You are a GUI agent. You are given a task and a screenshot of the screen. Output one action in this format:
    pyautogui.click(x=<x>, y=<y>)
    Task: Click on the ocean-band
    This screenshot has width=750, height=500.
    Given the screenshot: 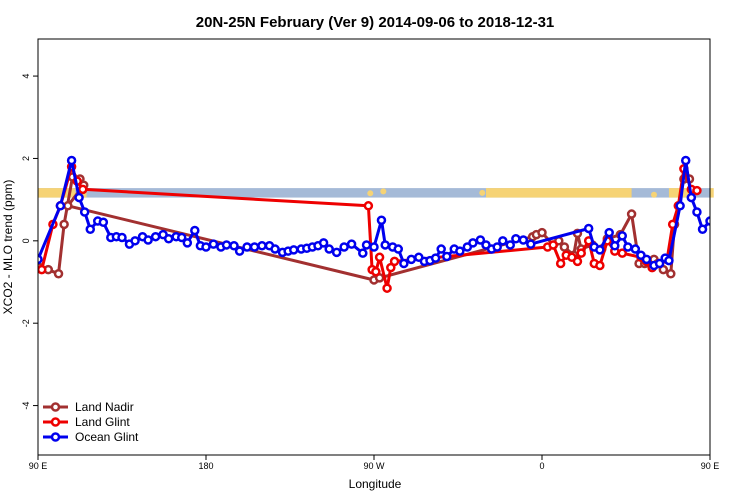 What is the action you would take?
    pyautogui.click(x=374, y=193)
    